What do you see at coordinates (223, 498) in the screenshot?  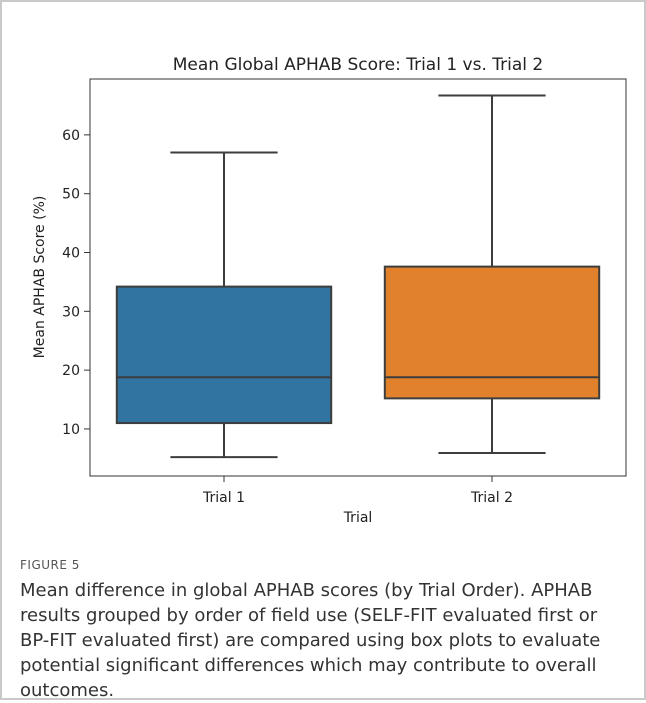 I see `x-tick-label: Trial 1` at bounding box center [223, 498].